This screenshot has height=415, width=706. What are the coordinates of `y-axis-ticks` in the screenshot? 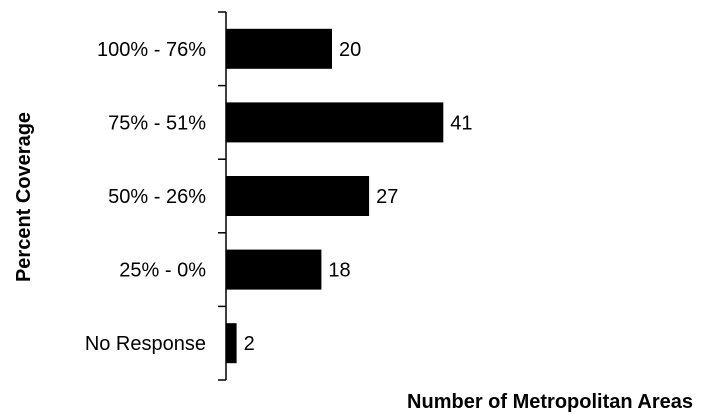 It's located at (222, 196).